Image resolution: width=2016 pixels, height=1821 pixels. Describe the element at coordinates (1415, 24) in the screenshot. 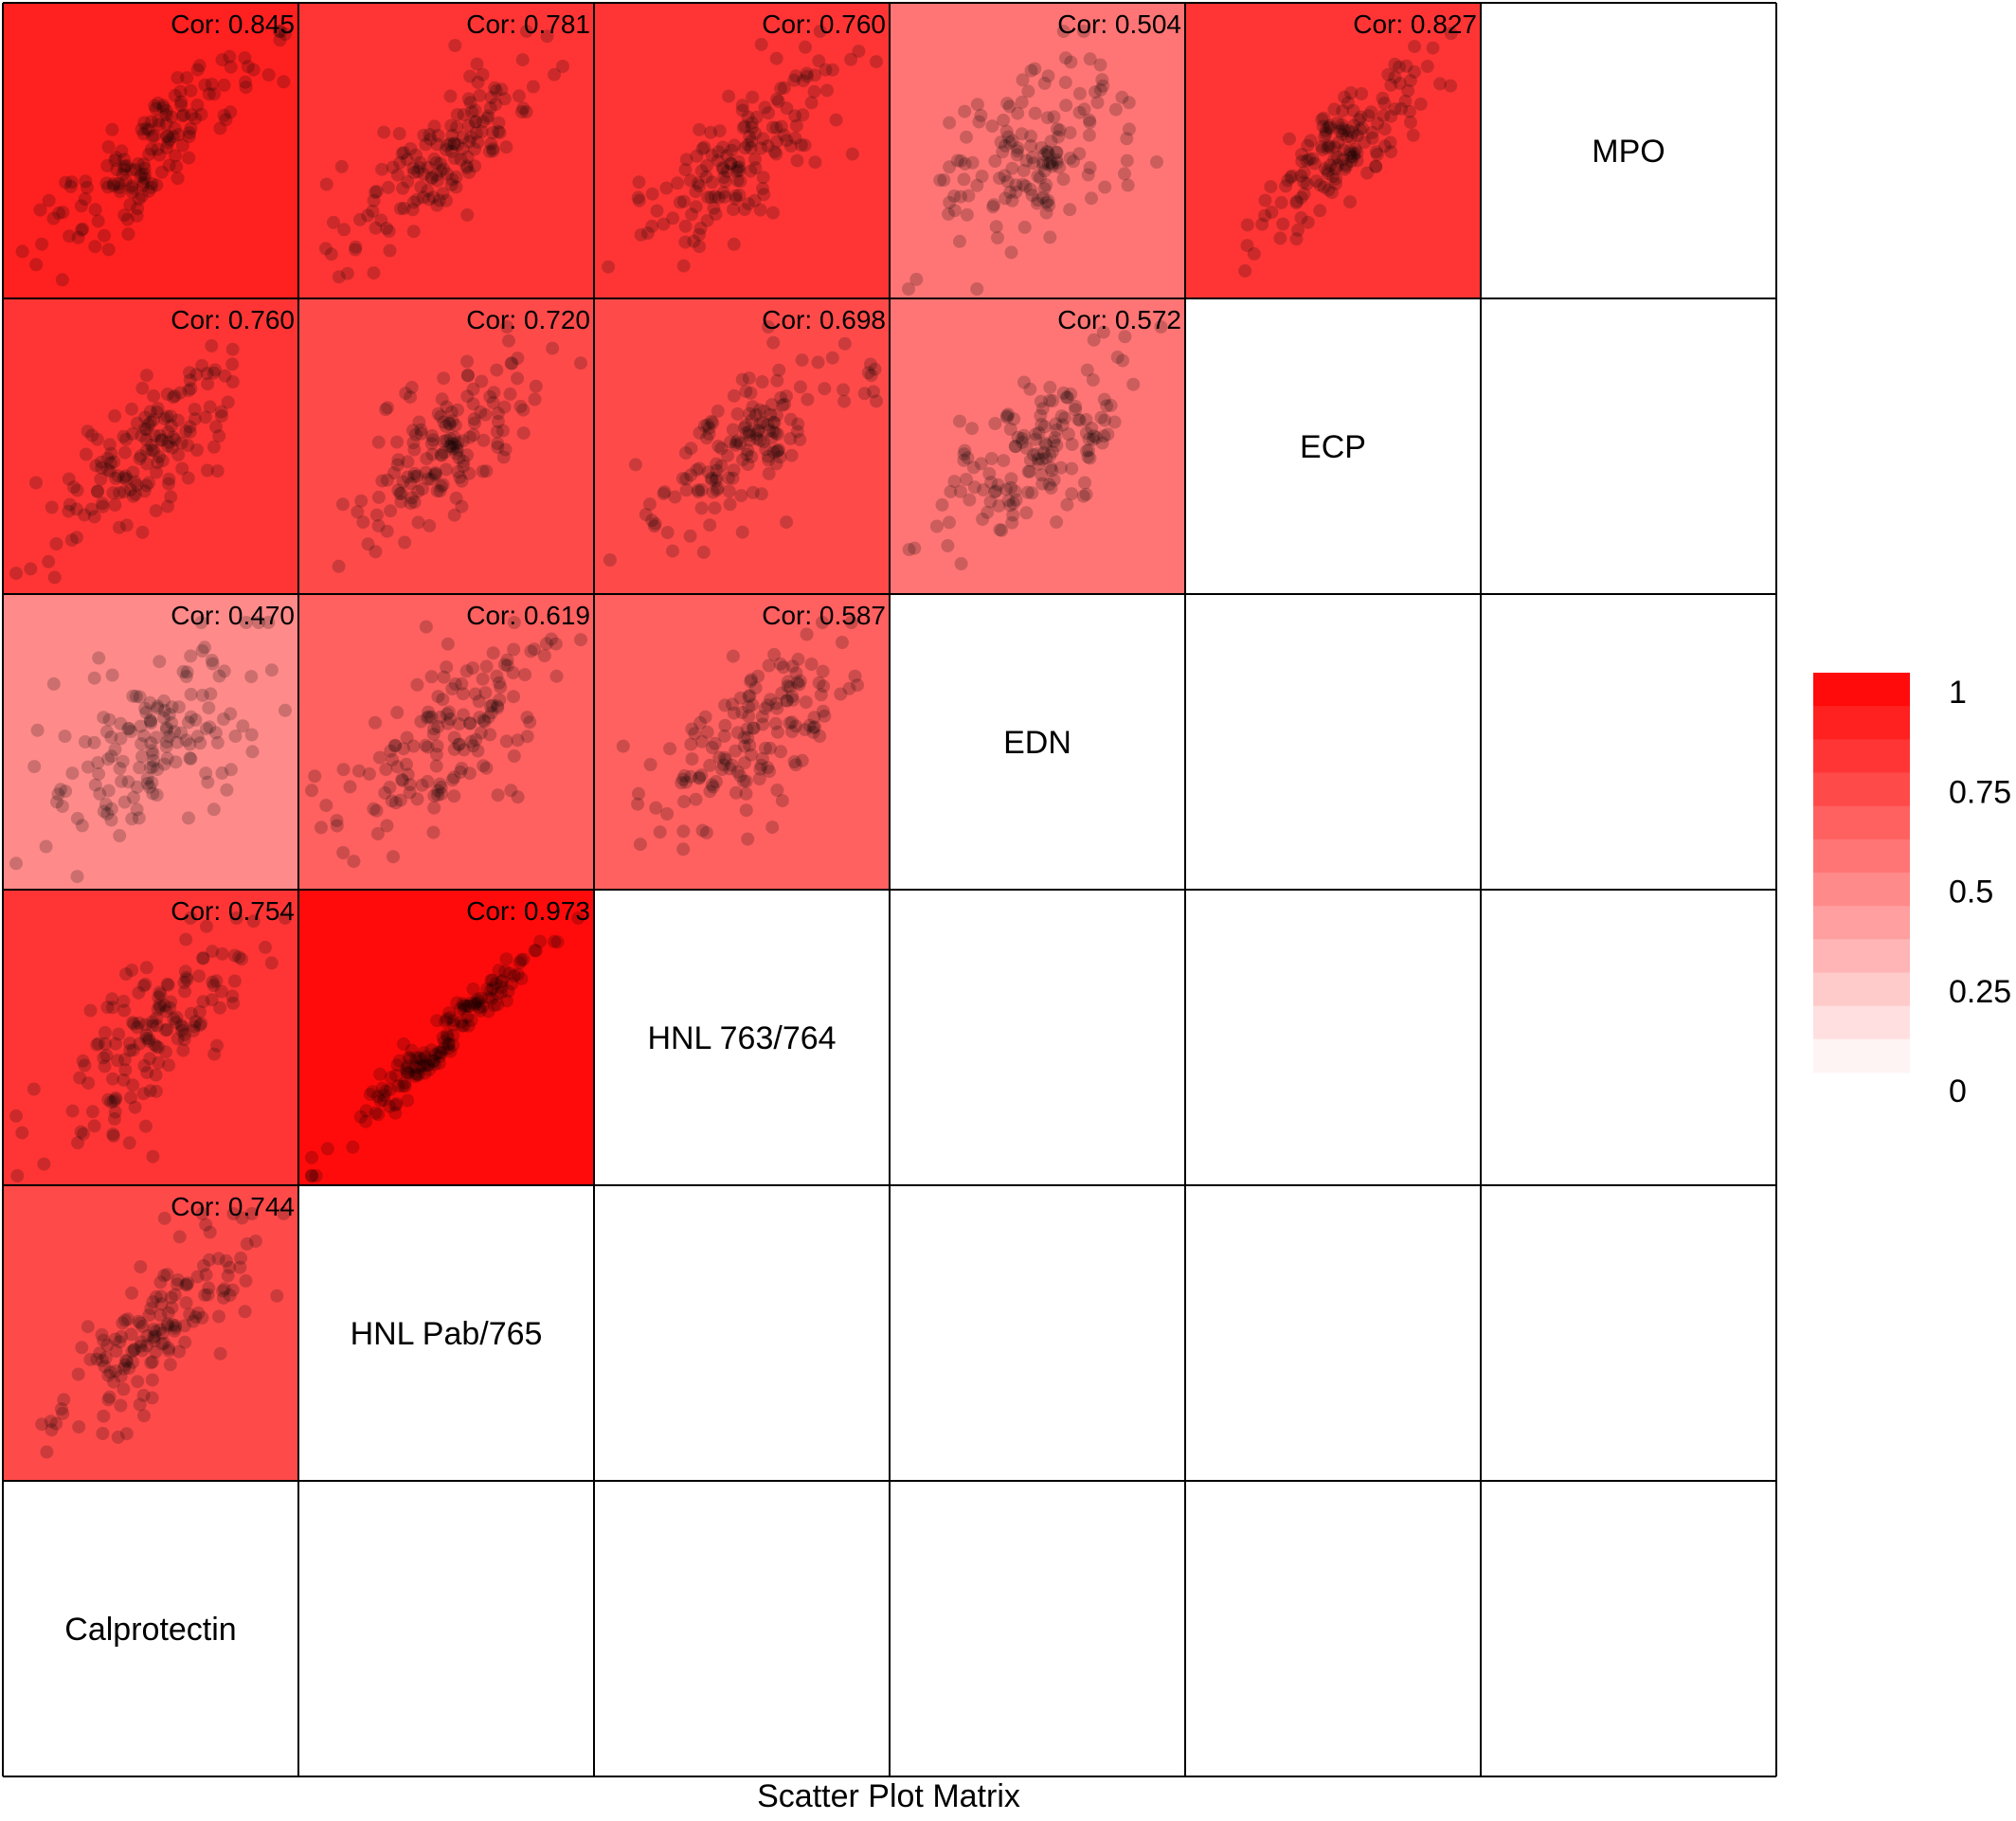

I see `correlation-label: Cor: 0.827` at that location.